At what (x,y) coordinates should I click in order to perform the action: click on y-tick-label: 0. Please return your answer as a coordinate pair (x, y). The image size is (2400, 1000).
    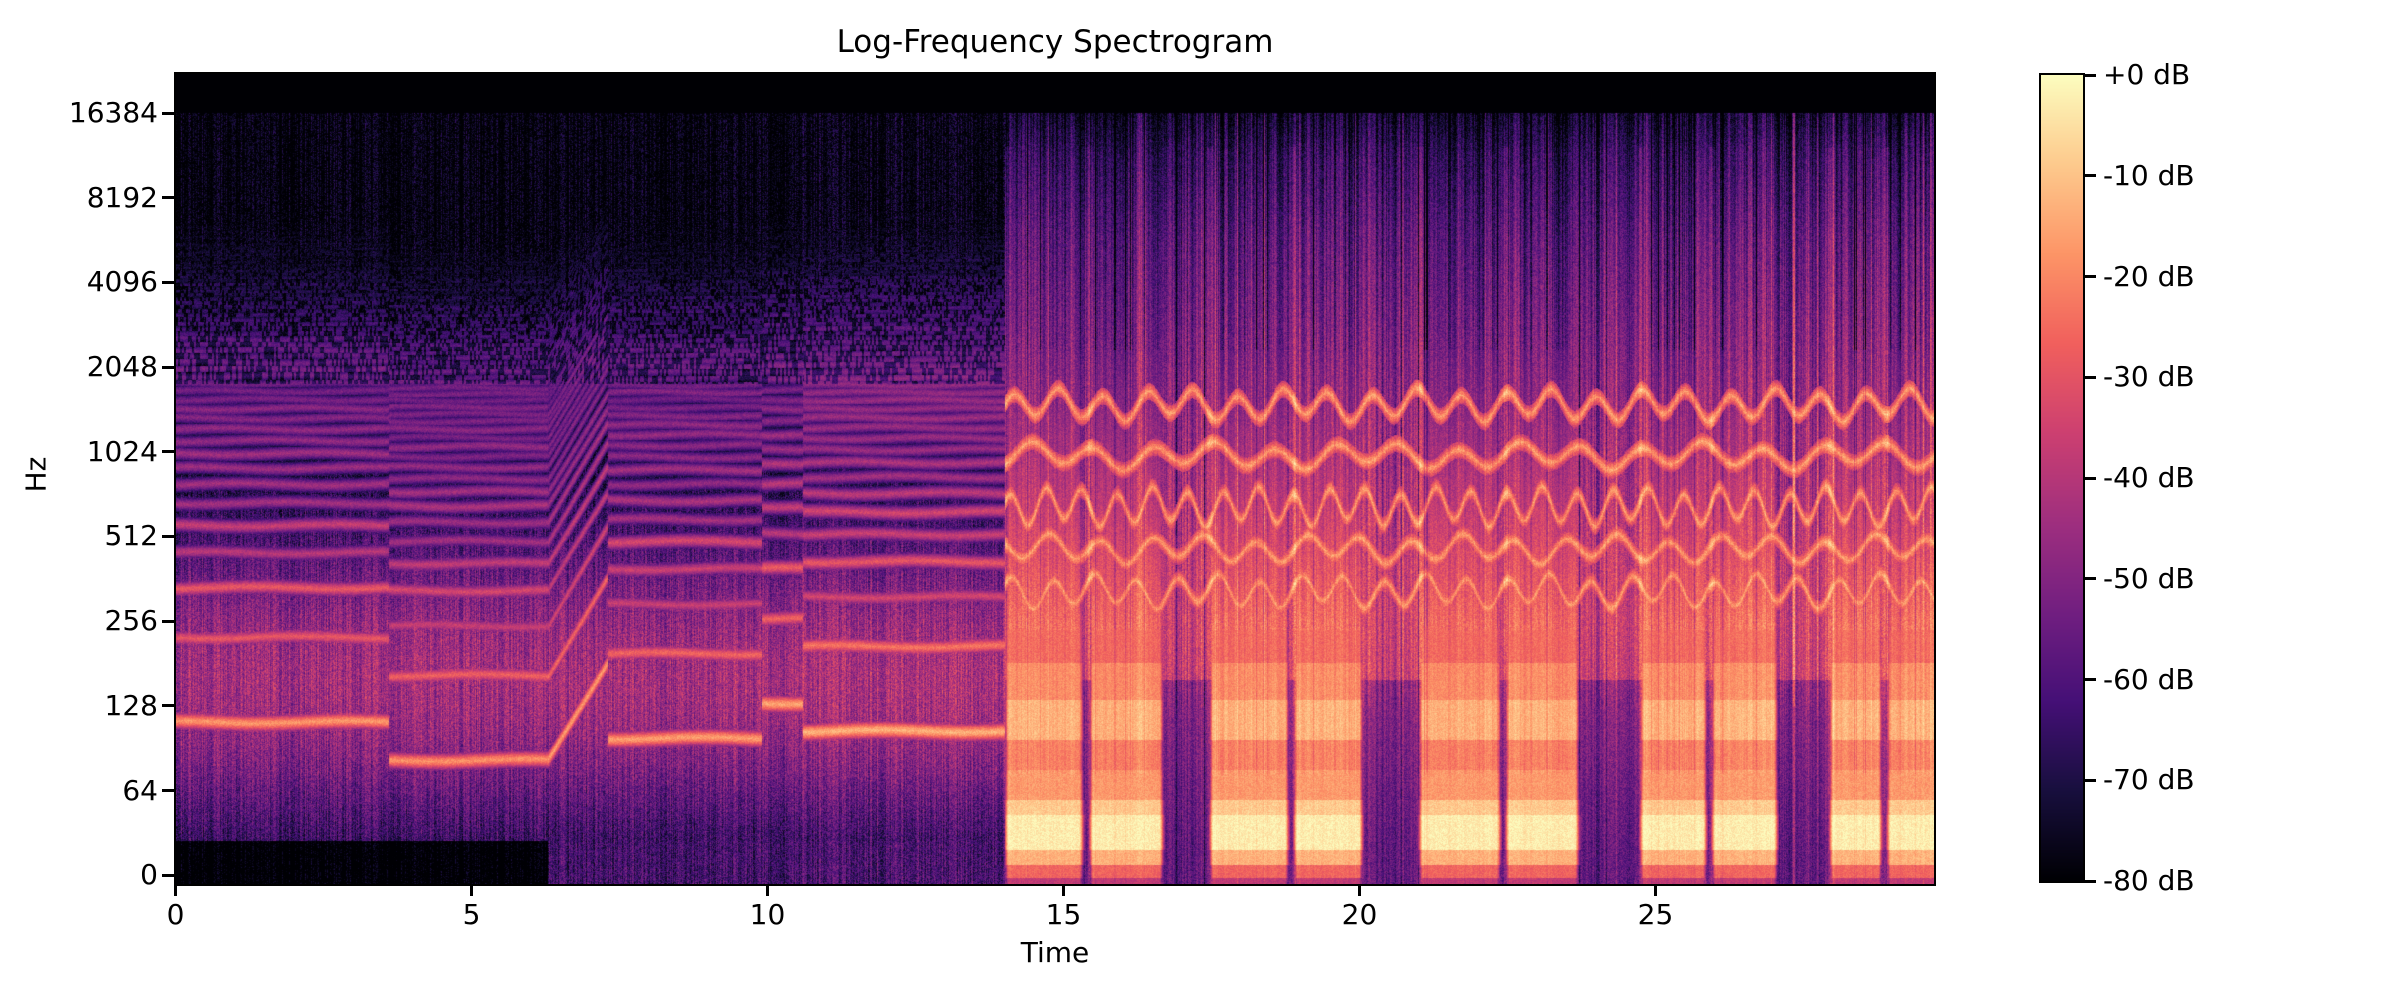
    Looking at the image, I should click on (149, 875).